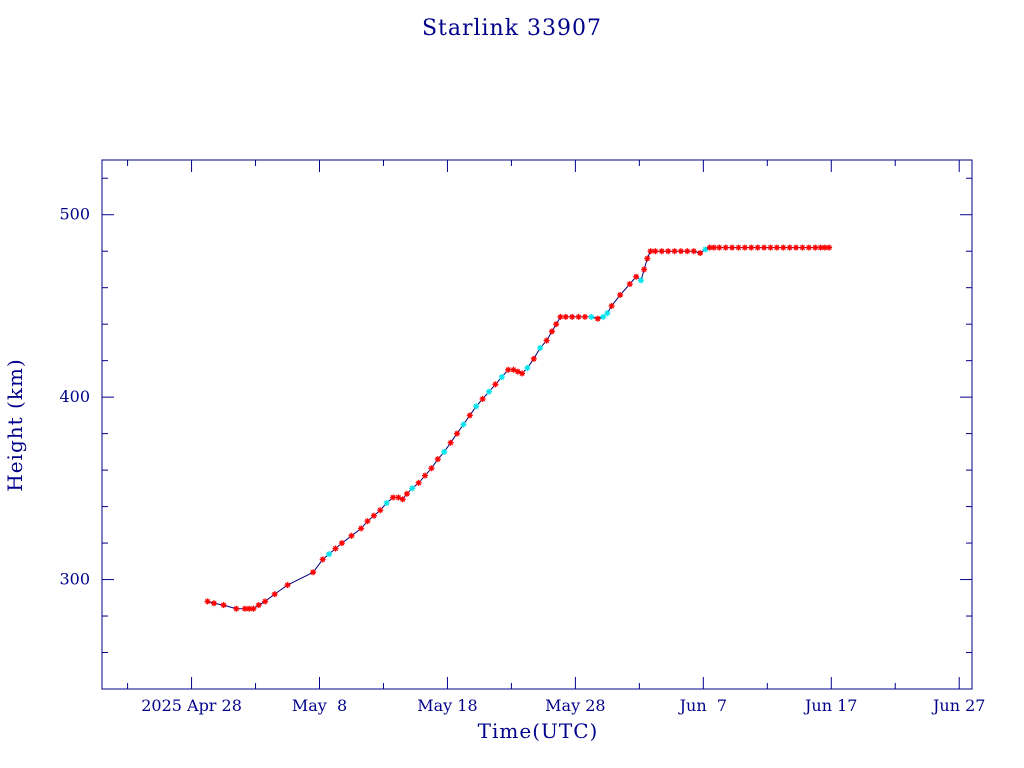 The height and width of the screenshot is (768, 1024). What do you see at coordinates (191, 705) in the screenshot?
I see `x-tick-label: 2025 Apr 28` at bounding box center [191, 705].